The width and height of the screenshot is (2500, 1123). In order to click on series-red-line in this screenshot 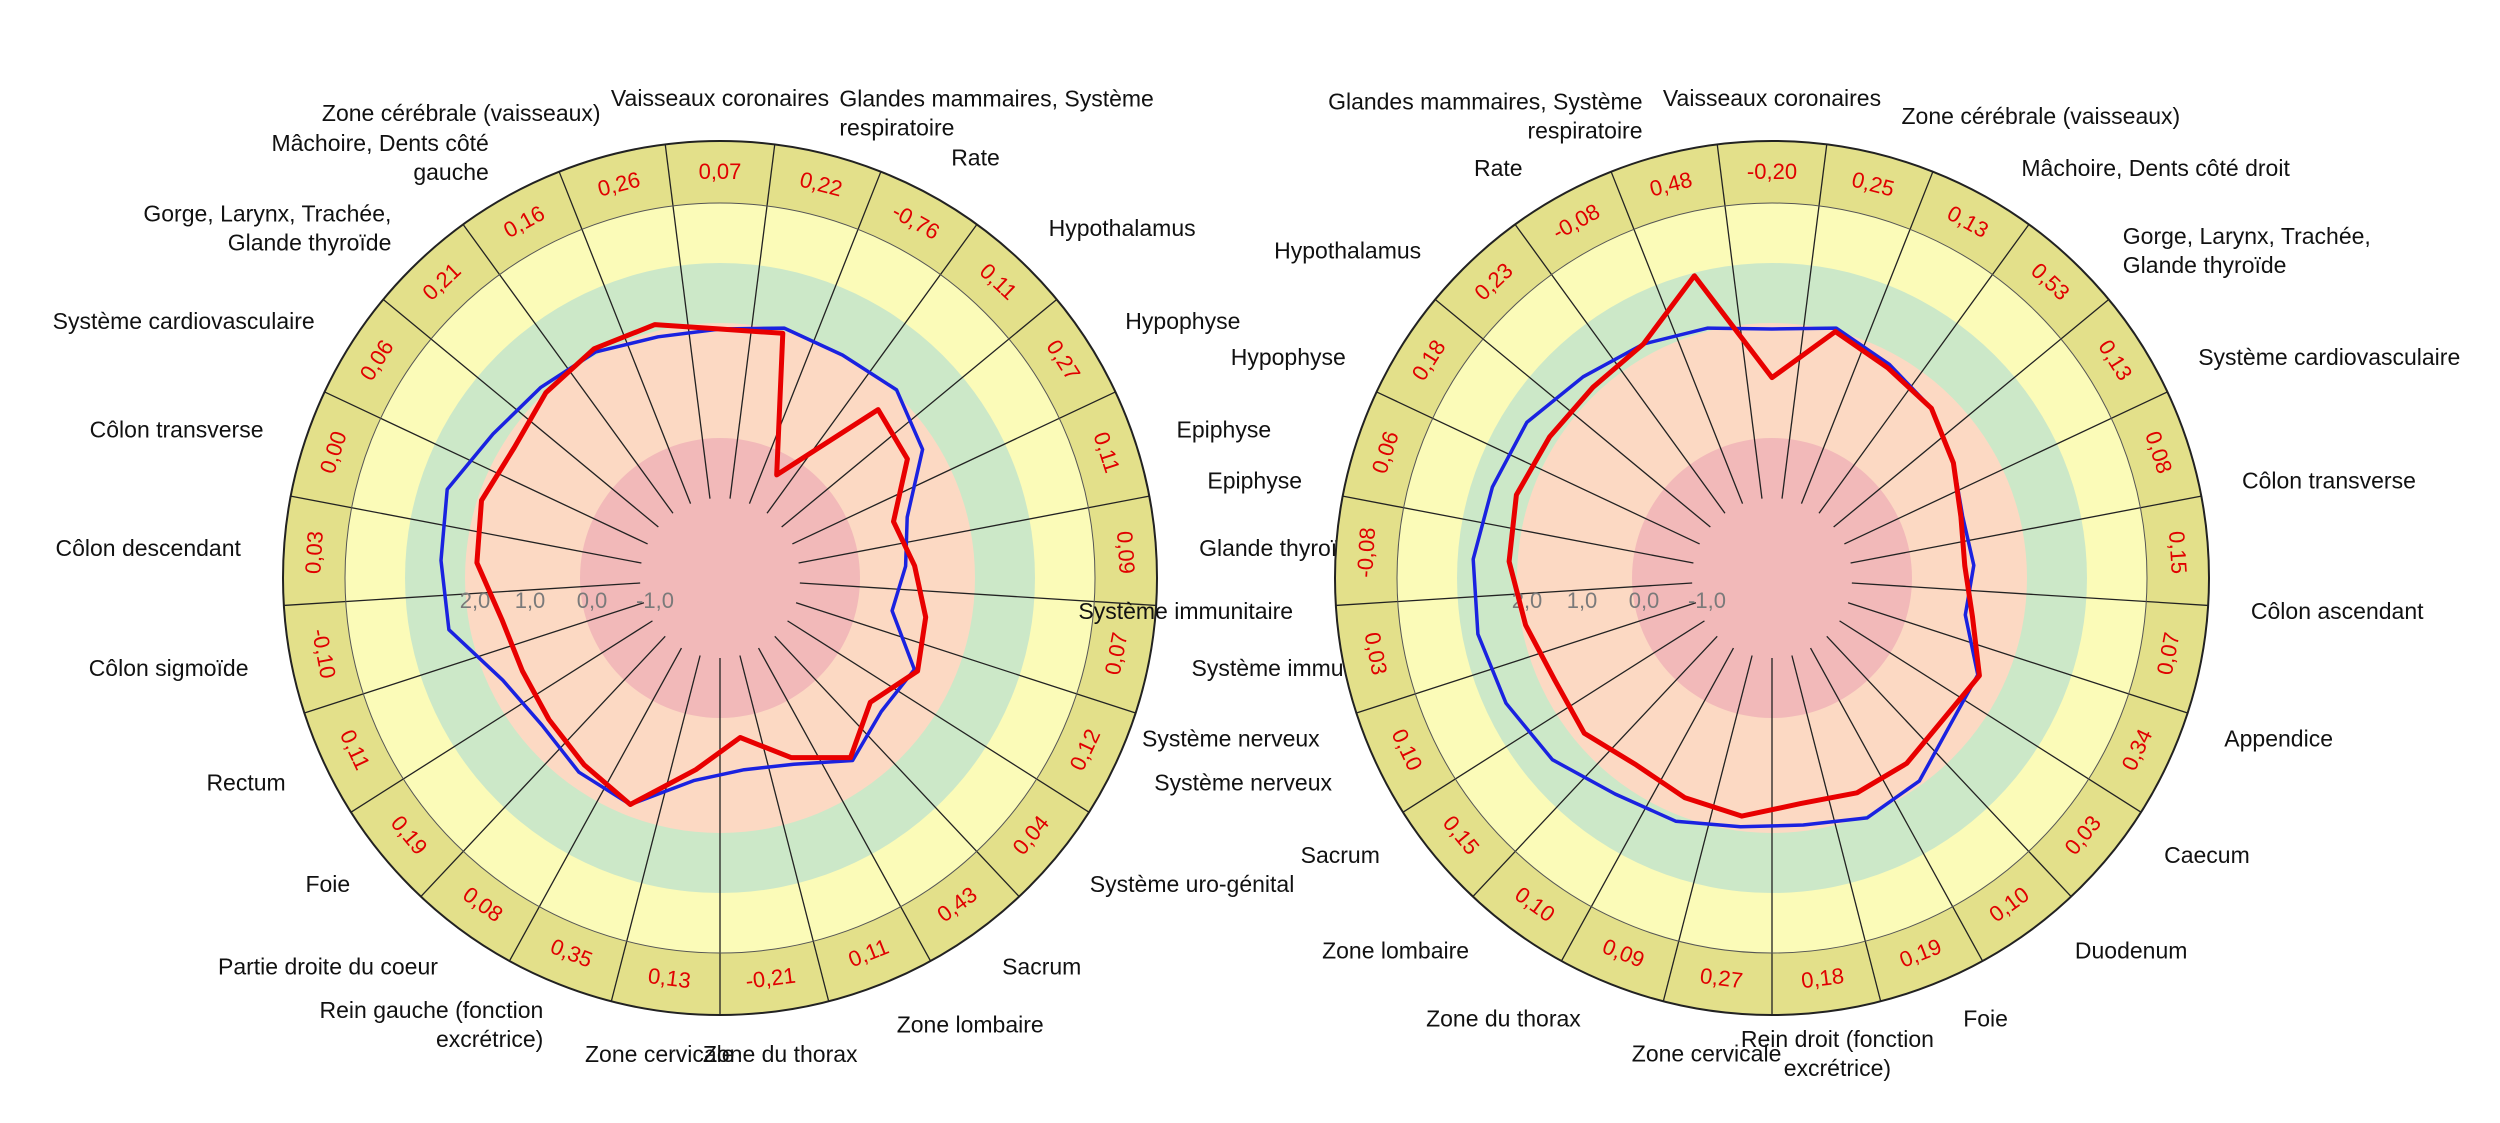, I will do `click(701, 564)`.